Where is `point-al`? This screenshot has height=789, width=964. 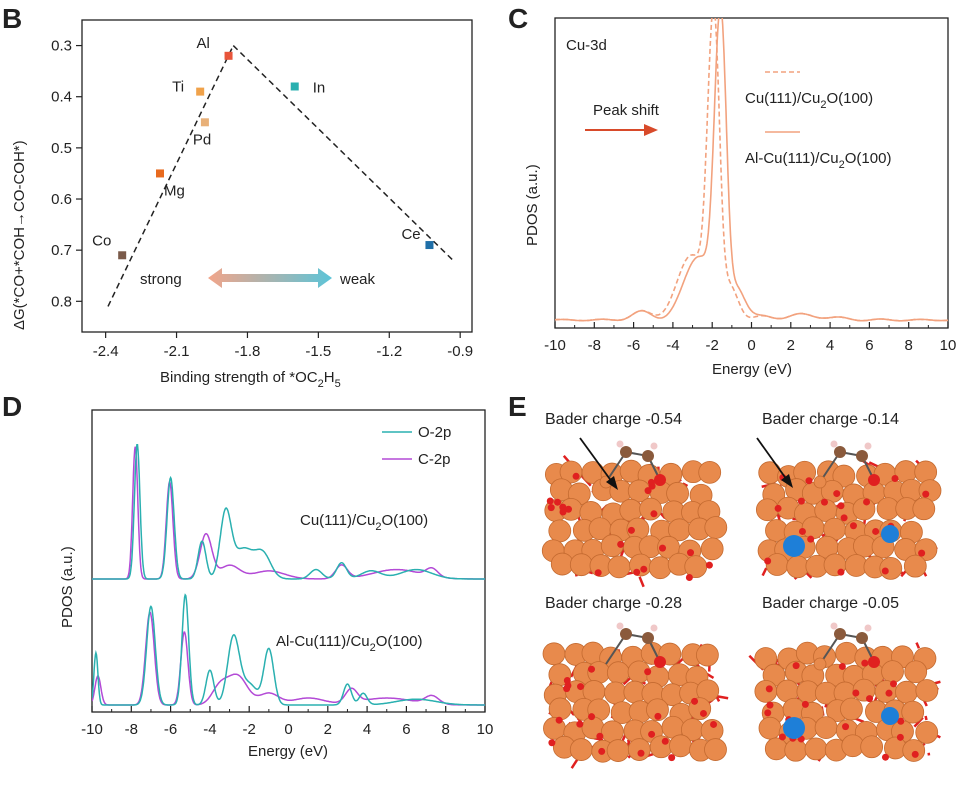 point-al is located at coordinates (228, 55).